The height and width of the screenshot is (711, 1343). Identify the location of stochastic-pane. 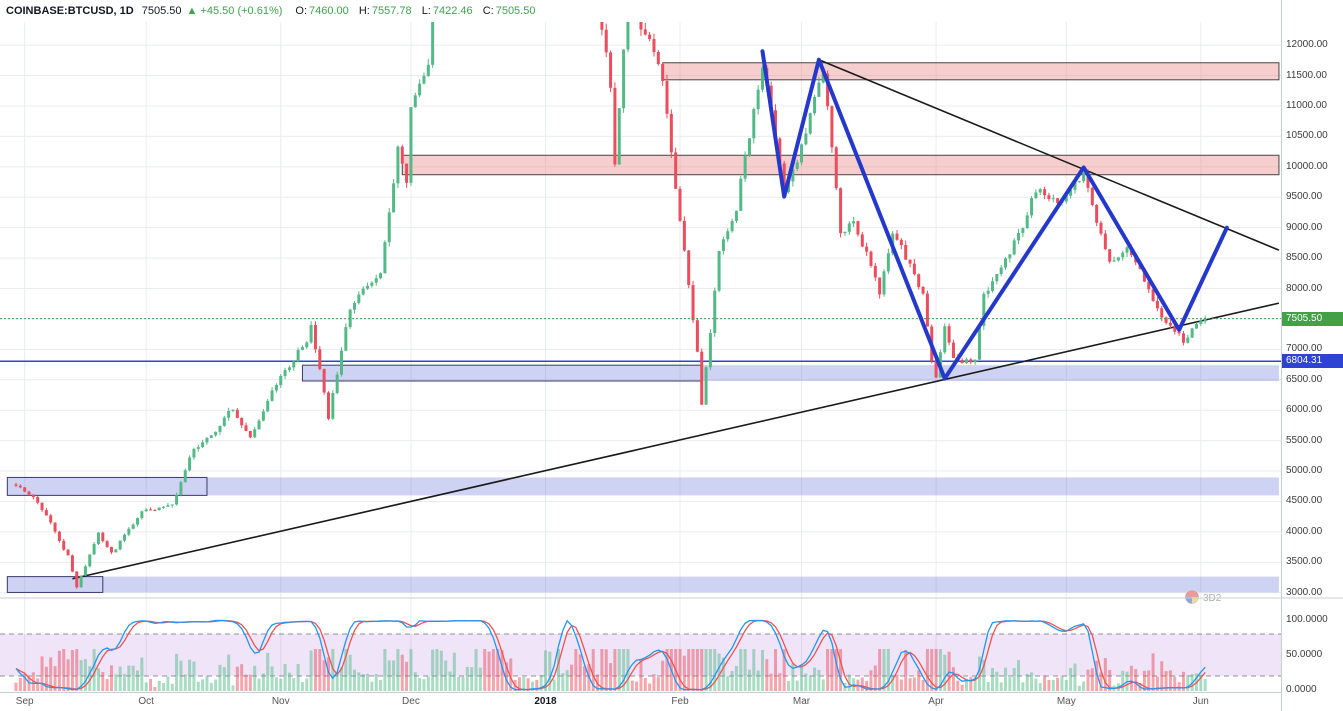
(640, 655).